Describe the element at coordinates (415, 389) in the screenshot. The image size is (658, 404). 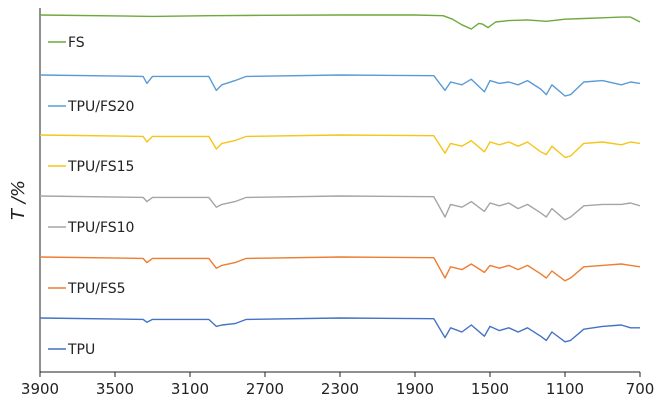
I see `x-tick-label: 1900` at that location.